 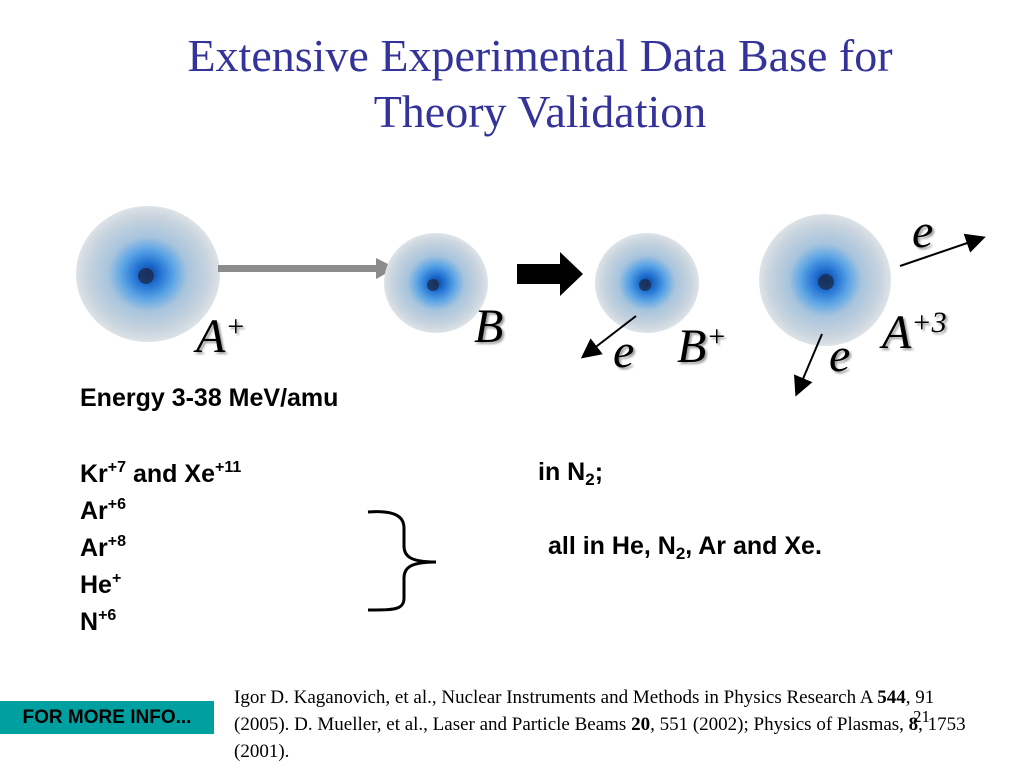 What do you see at coordinates (161, 473) in the screenshot?
I see `ion-kr-xe: Kr+7 and Xe+11` at bounding box center [161, 473].